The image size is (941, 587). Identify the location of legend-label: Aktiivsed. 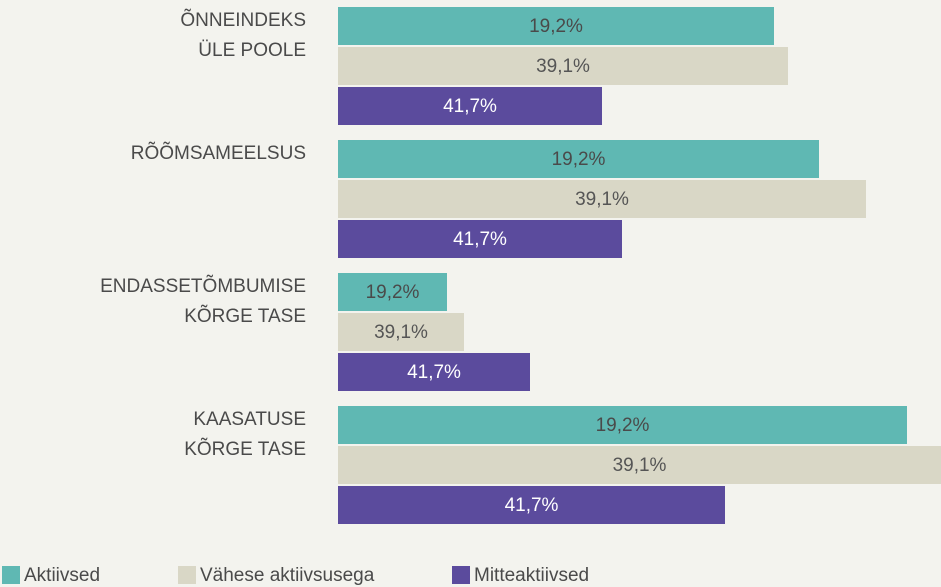
(62, 575).